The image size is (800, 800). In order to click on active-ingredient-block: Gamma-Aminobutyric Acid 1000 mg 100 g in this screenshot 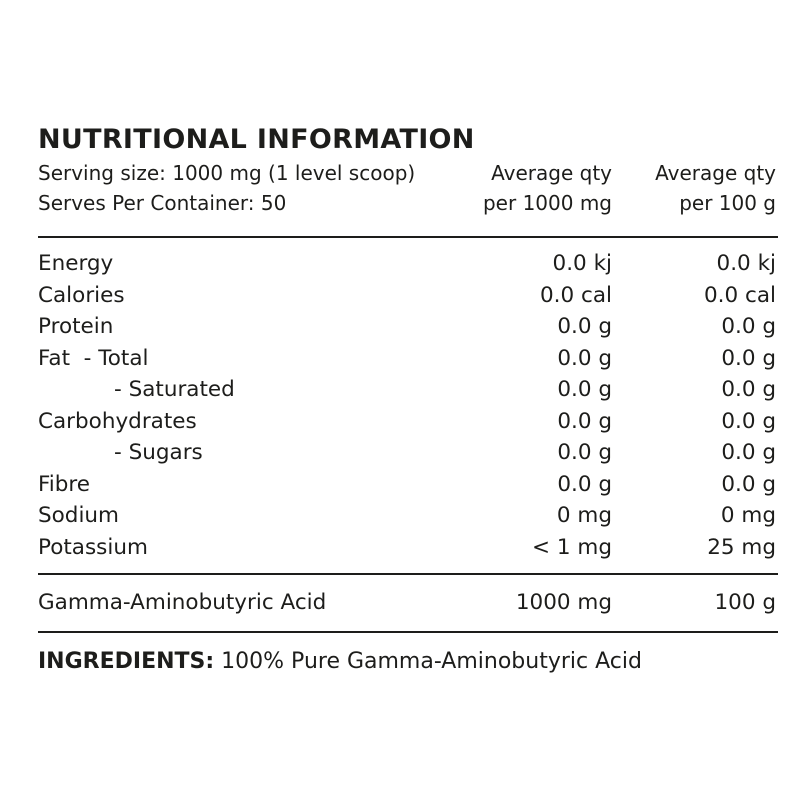, I will do `click(408, 603)`.